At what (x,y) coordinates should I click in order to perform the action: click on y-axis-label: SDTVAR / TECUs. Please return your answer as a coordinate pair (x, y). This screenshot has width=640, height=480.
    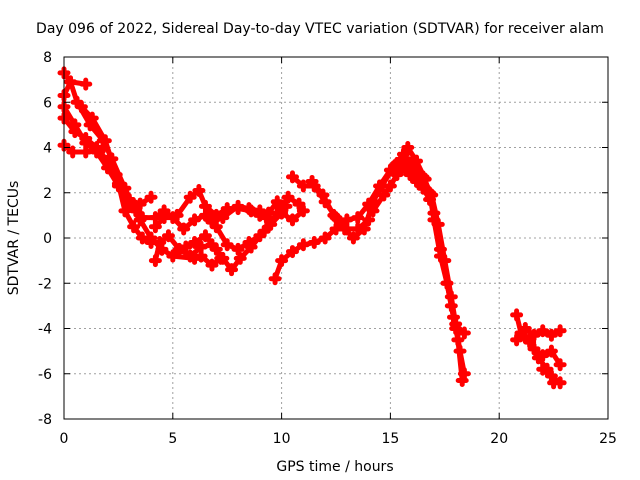
    Looking at the image, I should click on (14, 238).